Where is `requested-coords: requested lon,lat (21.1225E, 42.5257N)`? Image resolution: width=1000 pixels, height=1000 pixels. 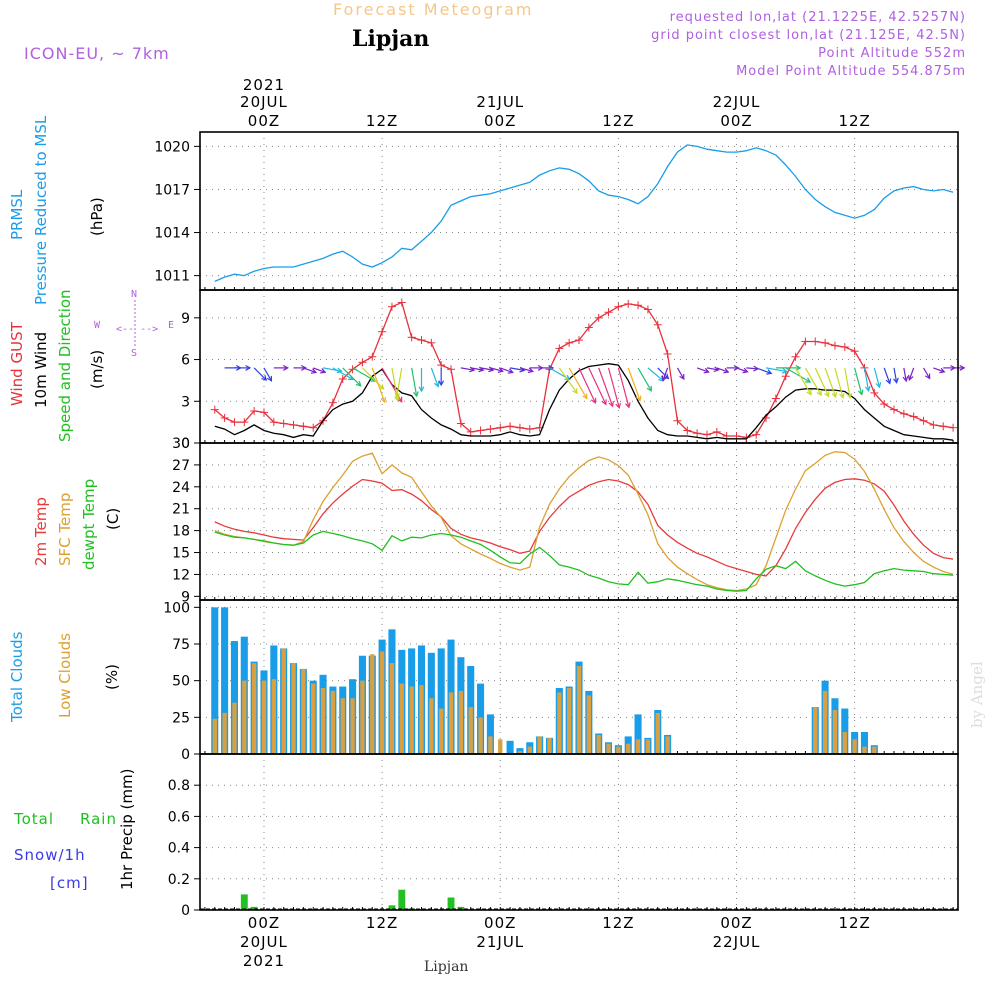 requested-coords: requested lon,lat (21.1225E, 42.5257N) is located at coordinates (817, 17).